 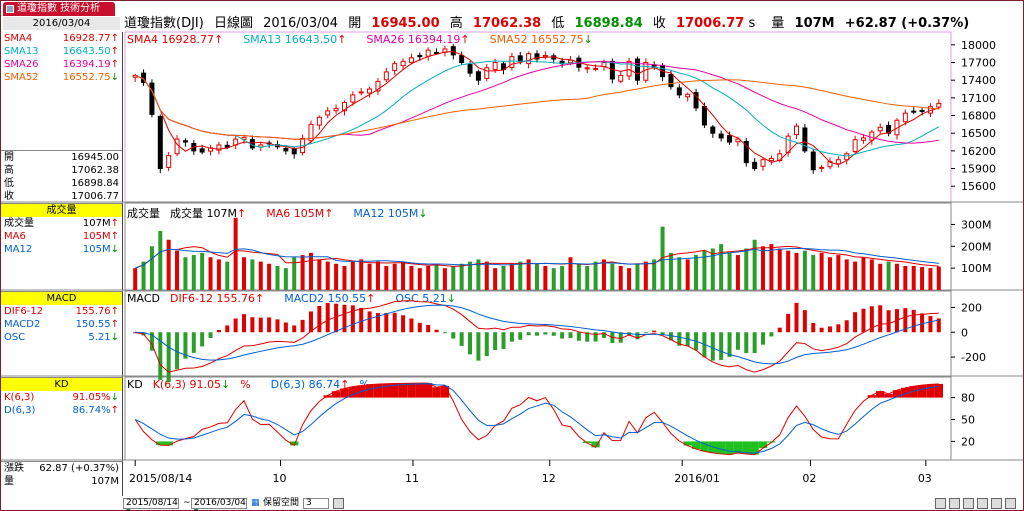 I want to click on volume-section-title: 成交量, so click(x=61, y=210).